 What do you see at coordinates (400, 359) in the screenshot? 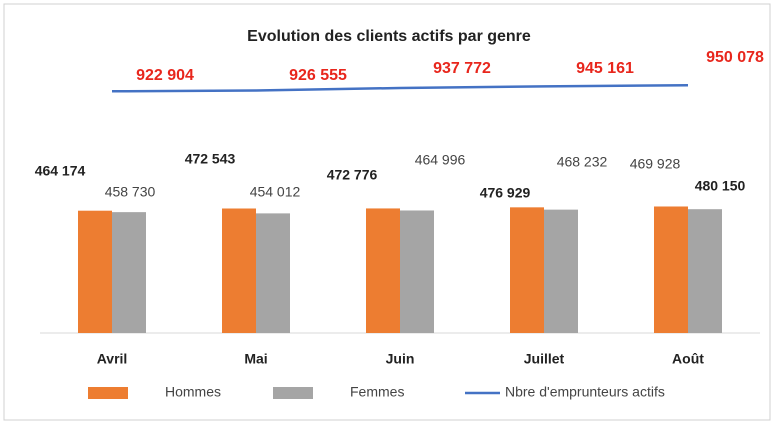
I see `x-tick-label: Juin` at bounding box center [400, 359].